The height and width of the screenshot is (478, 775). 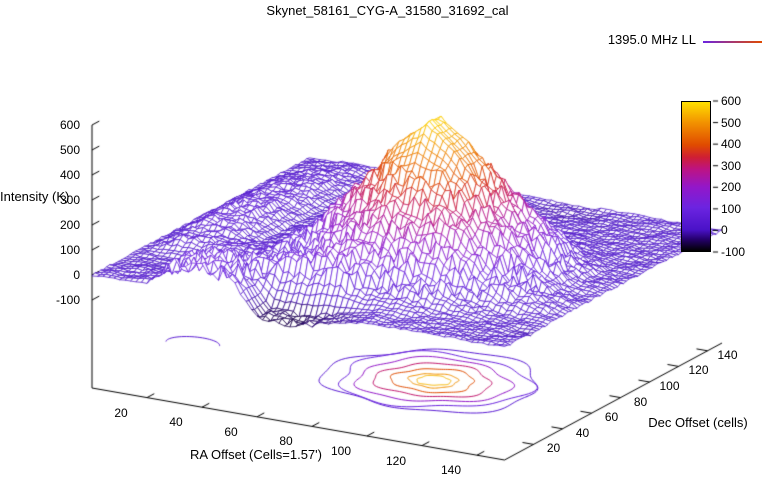 What do you see at coordinates (256, 454) in the screenshot?
I see `x-axis-title: RA Offset (Cells=1.57')` at bounding box center [256, 454].